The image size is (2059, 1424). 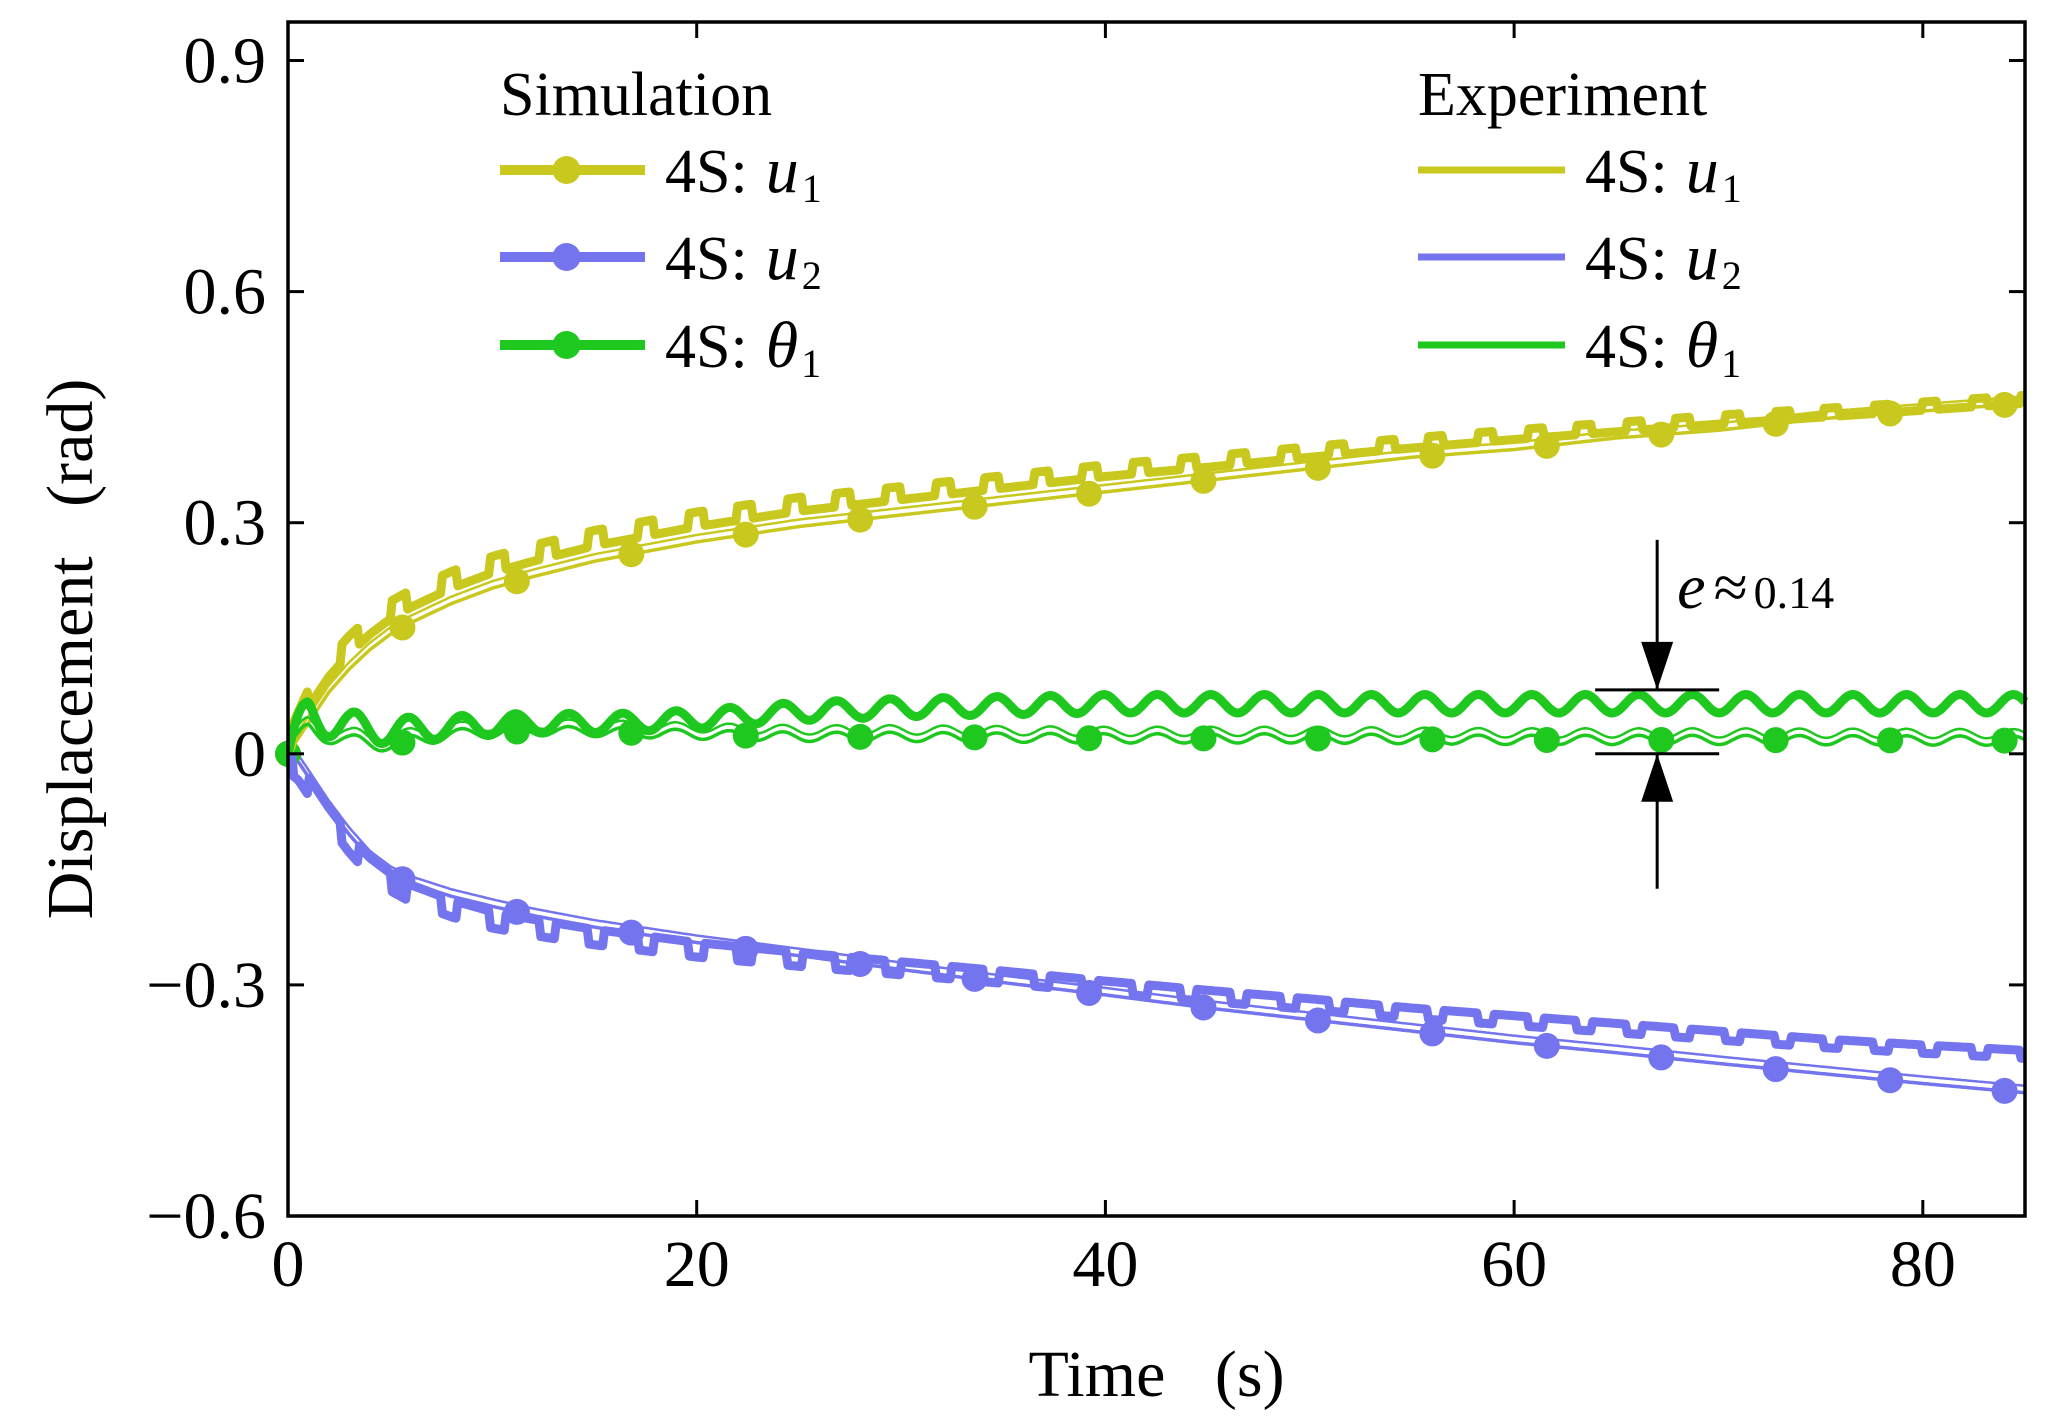 I want to click on annot-approx: ≈, so click(x=1731, y=588).